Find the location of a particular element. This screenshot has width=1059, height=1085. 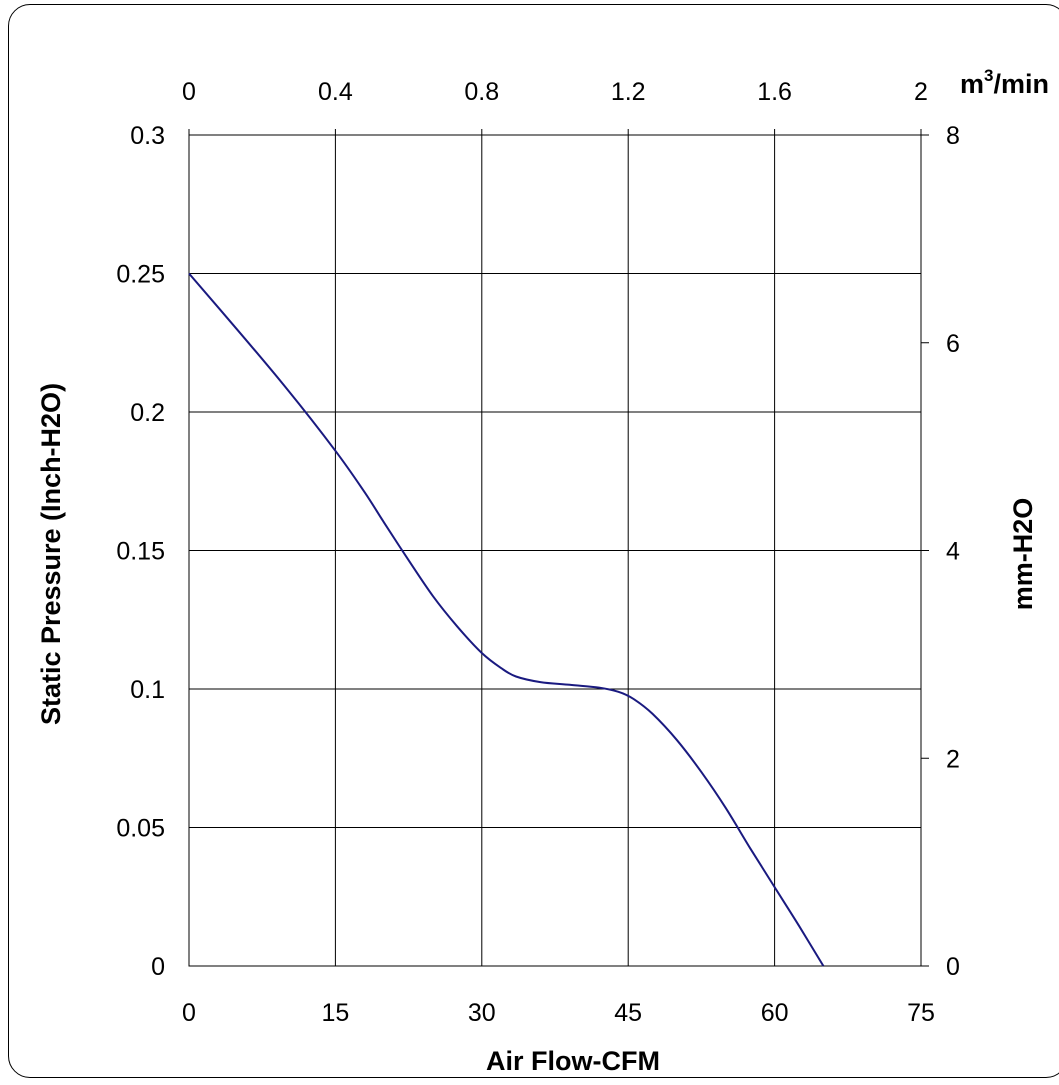

x-tick-label: 60 is located at coordinates (775, 1013).